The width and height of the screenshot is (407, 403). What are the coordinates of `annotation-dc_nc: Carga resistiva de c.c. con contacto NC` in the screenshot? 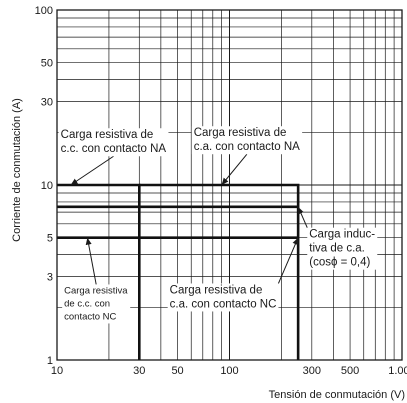 It's located at (96, 304).